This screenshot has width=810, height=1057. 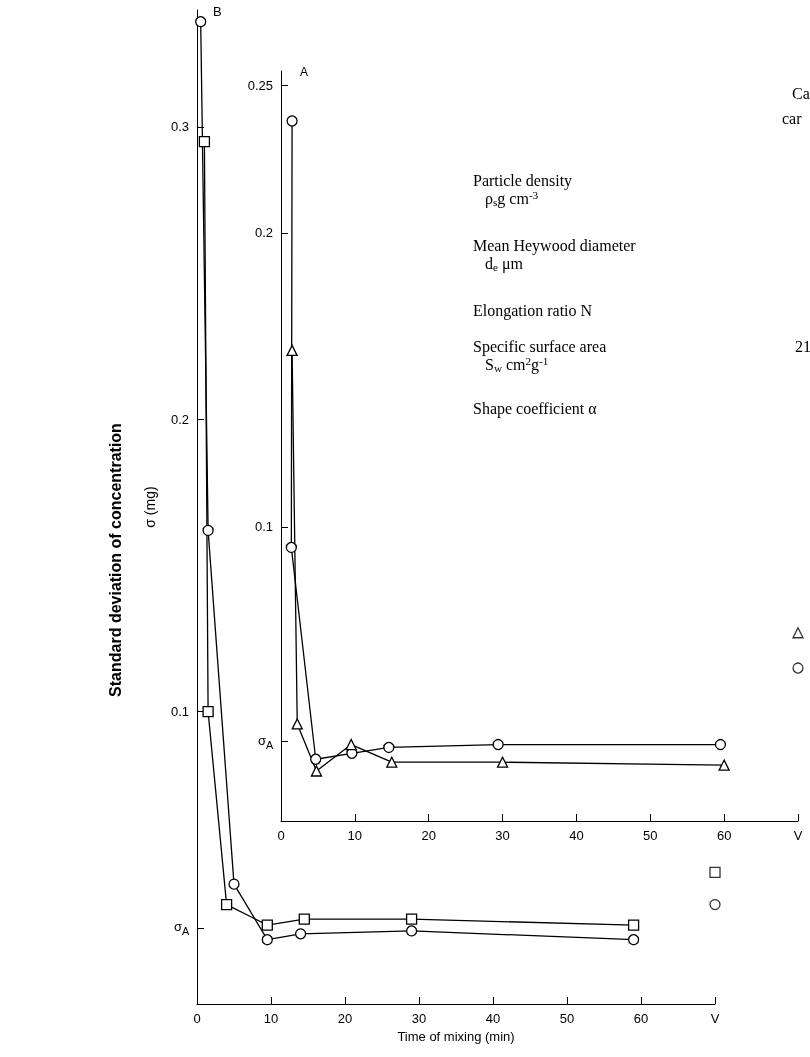 What do you see at coordinates (217, 11) in the screenshot?
I see `annotation: B` at bounding box center [217, 11].